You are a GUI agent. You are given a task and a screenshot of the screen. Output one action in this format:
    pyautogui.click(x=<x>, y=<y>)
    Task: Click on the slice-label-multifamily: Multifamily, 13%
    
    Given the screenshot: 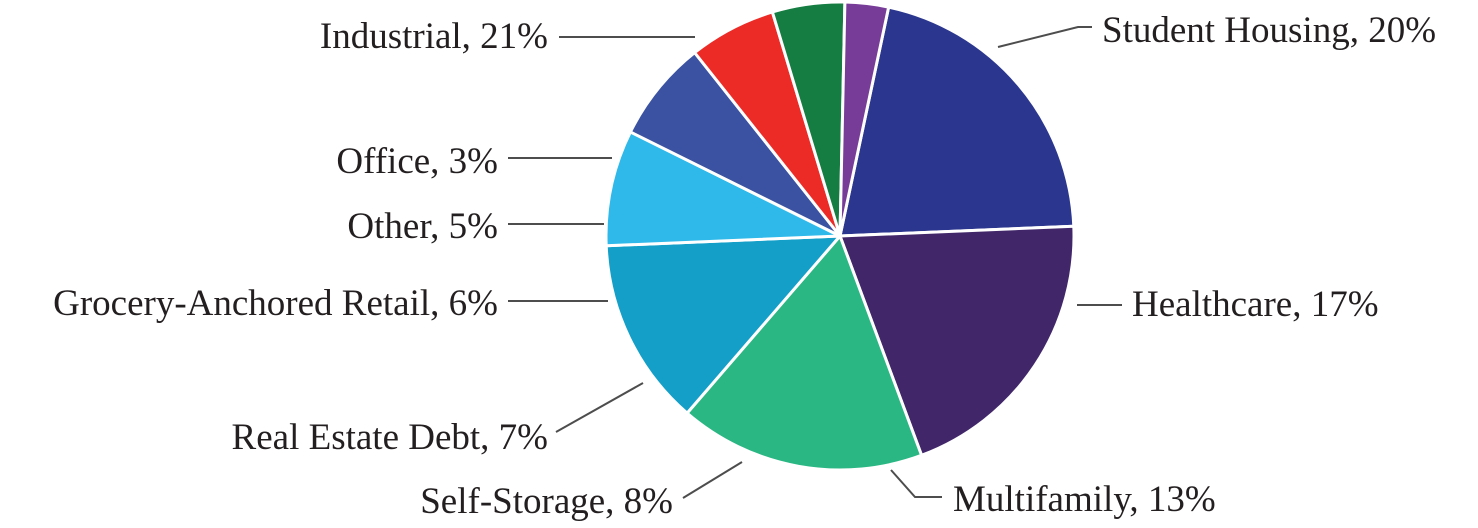 What is the action you would take?
    pyautogui.click(x=1084, y=499)
    